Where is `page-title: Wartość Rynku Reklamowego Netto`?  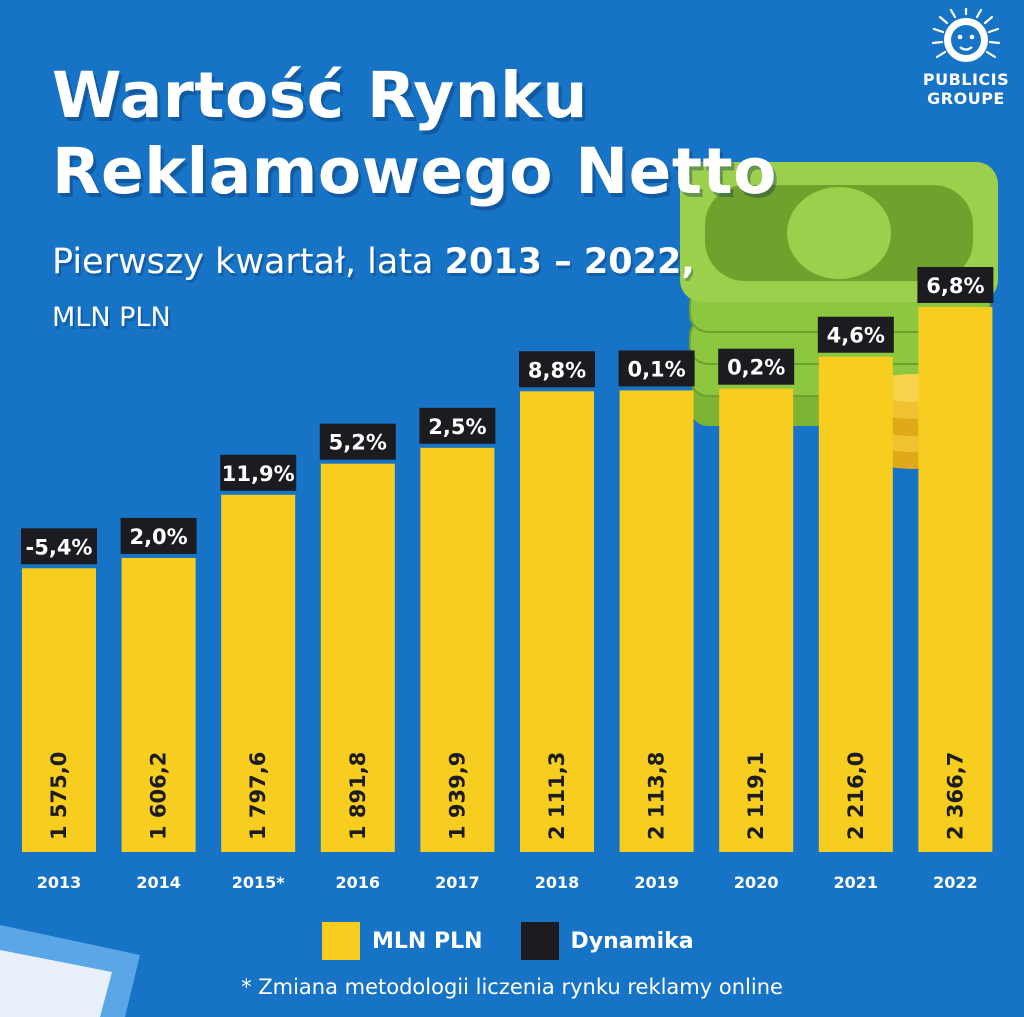 page-title: Wartość Rynku Reklamowego Netto is located at coordinates (414, 134).